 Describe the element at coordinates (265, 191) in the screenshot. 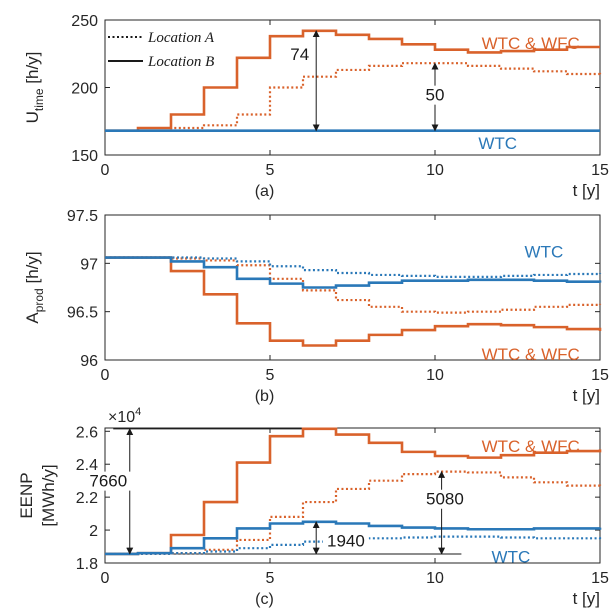

I see `panel-label: (a)` at that location.